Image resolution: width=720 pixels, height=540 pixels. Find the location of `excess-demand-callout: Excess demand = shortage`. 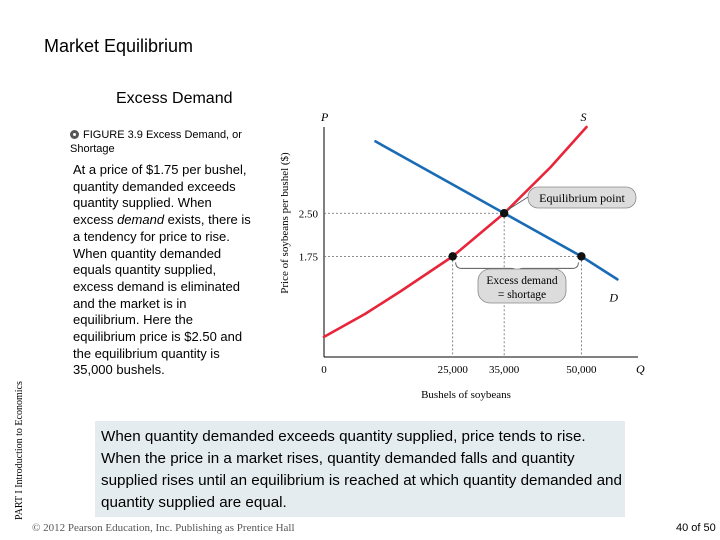

excess-demand-callout: Excess demand = shortage is located at coordinates (522, 286).